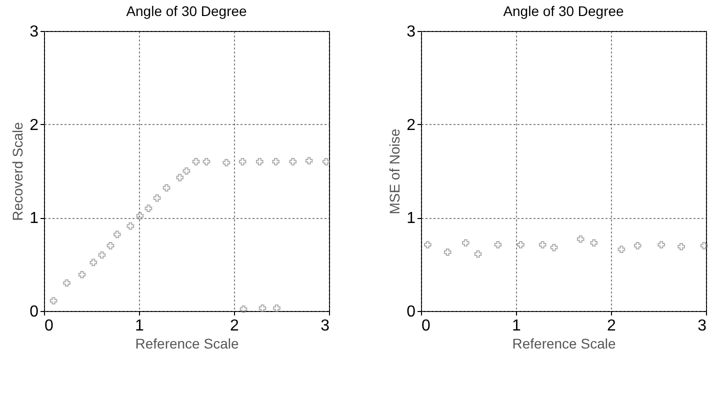  Describe the element at coordinates (18, 171) in the screenshot. I see `y-axis-title: Recoverd Scale` at that location.